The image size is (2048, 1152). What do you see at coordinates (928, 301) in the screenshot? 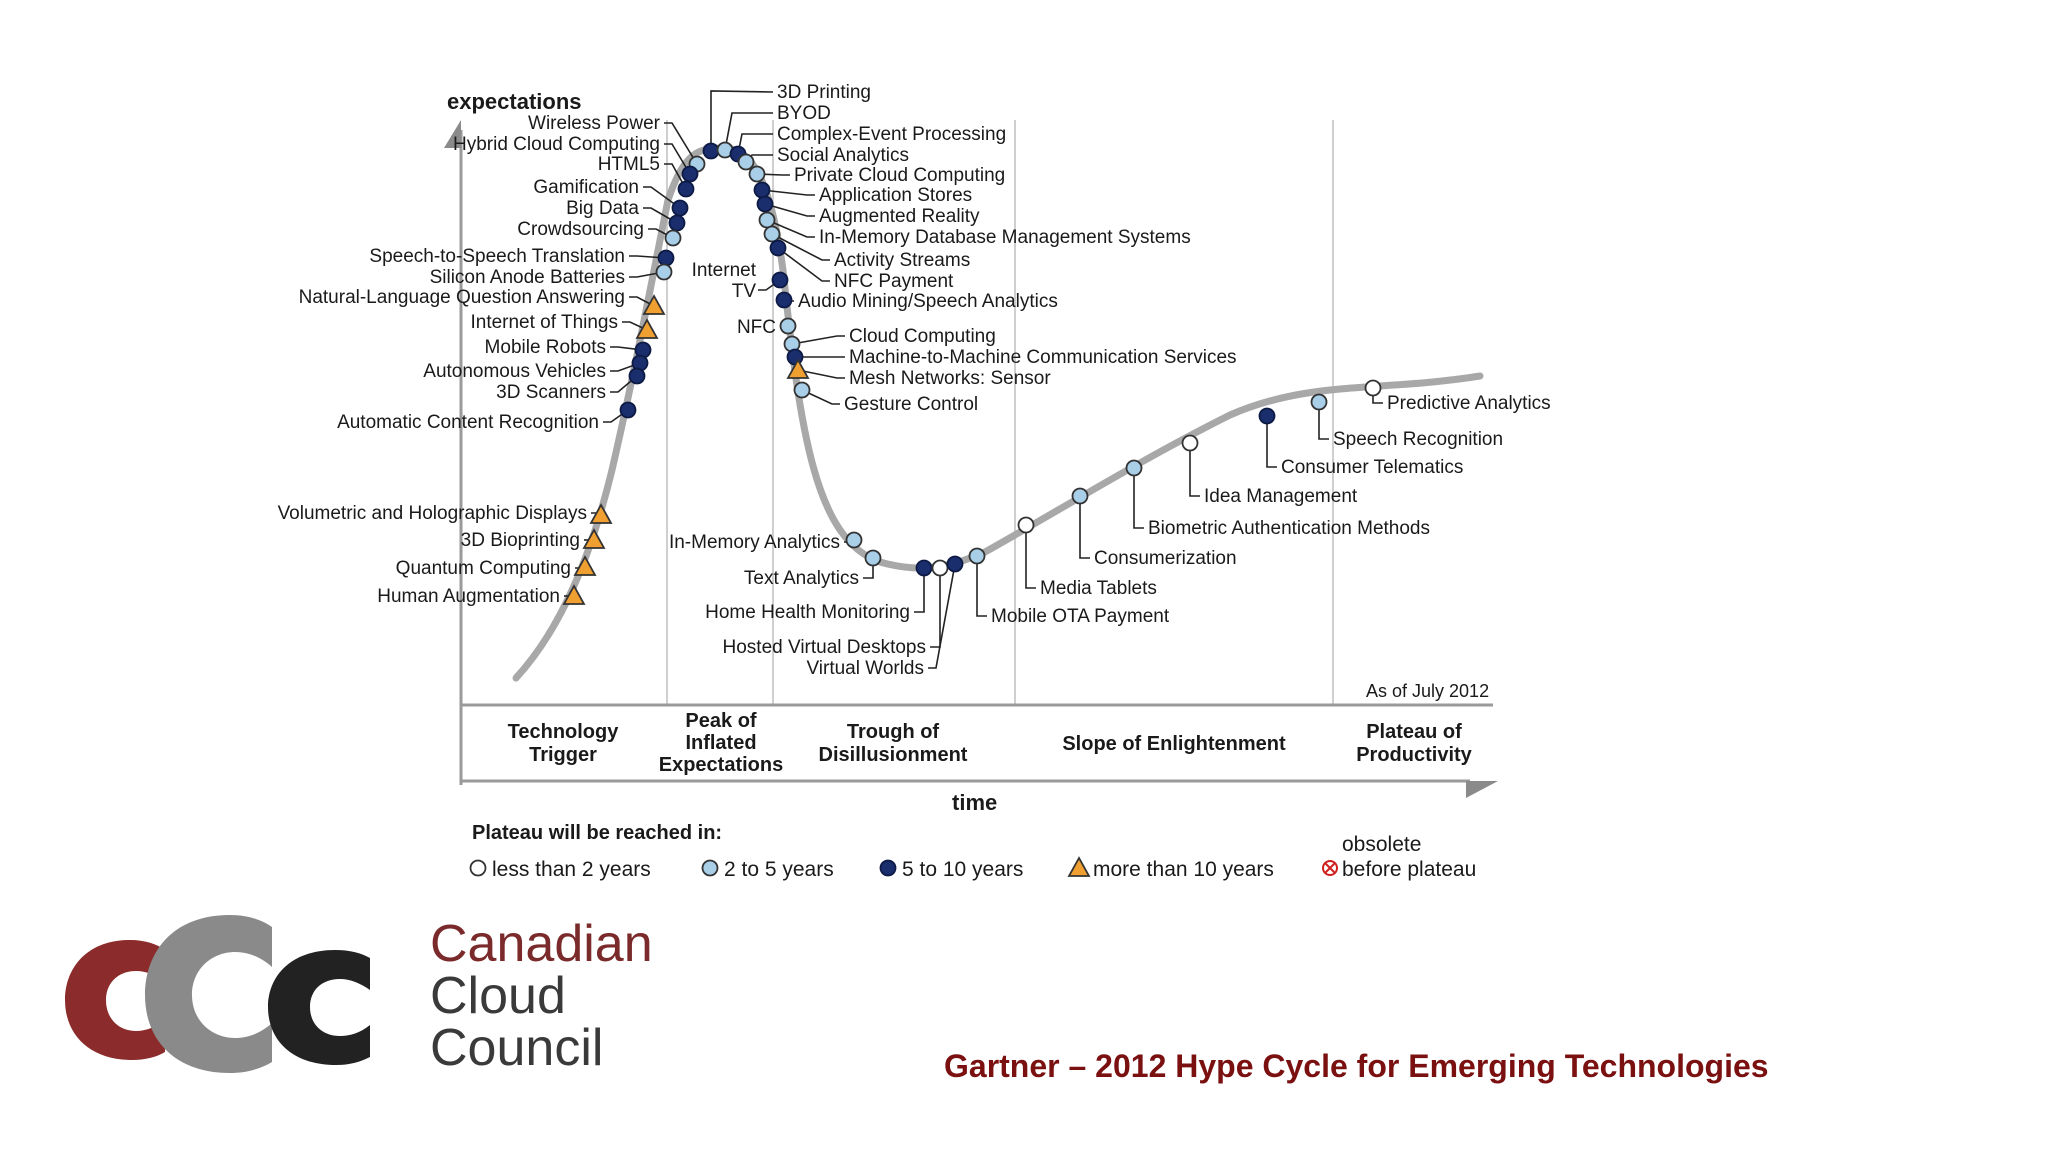
I see `label-audio-mining-speech-analytics: Audio Mining/Speech Analytics` at bounding box center [928, 301].